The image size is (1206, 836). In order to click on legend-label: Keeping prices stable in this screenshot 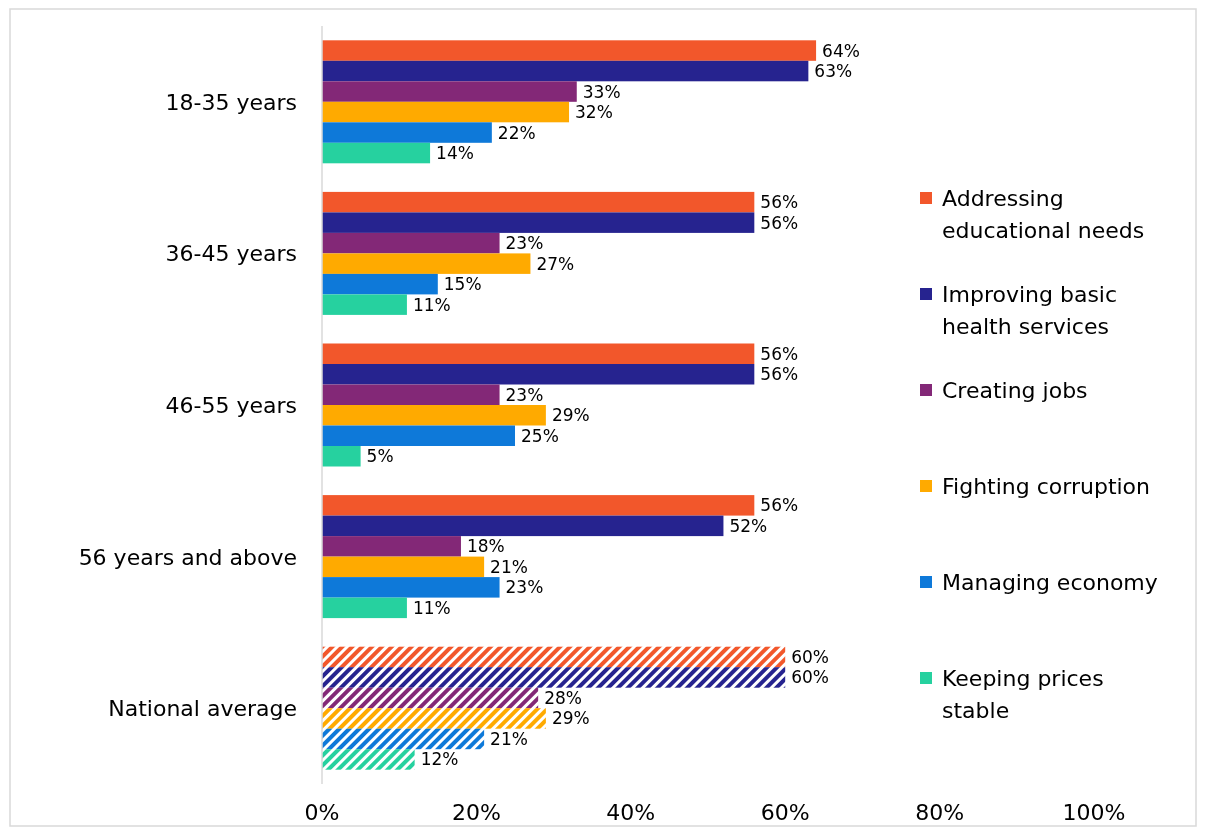, I will do `click(1023, 694)`.